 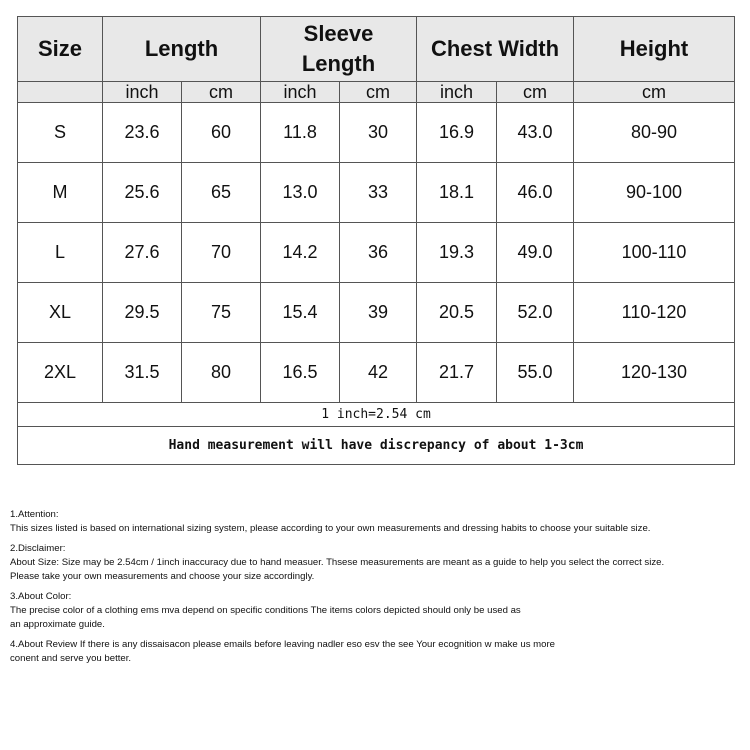 I want to click on value-cell: 25.6, so click(x=142, y=192).